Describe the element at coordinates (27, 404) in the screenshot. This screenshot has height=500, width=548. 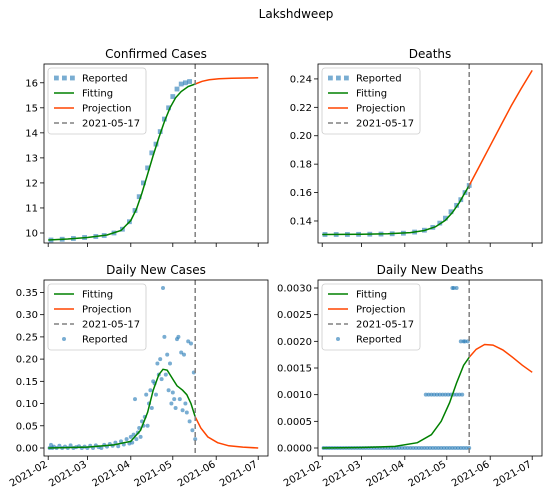
I see `y-tick-label: 0.10` at that location.